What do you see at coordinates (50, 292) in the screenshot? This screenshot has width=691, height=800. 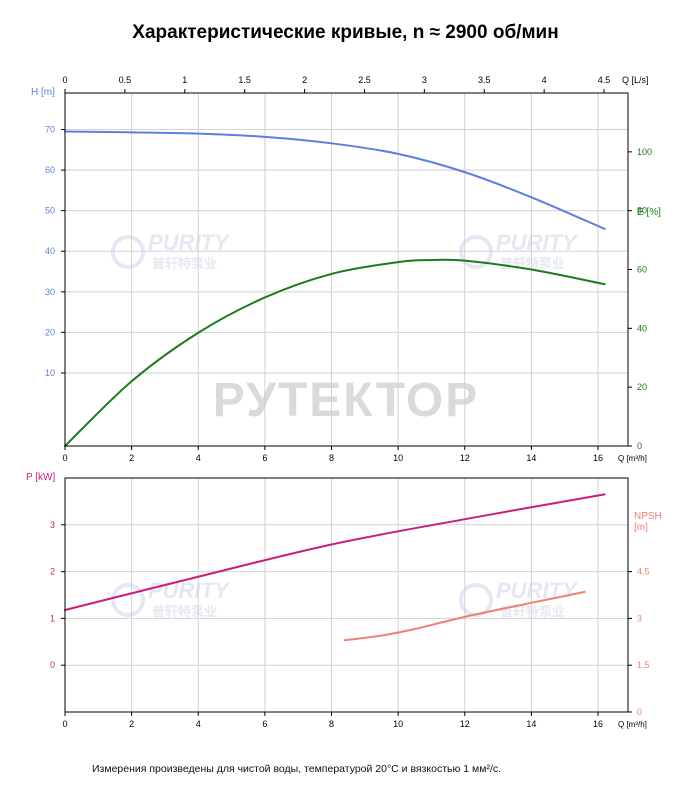 I see `y-left-tick-label: 30` at bounding box center [50, 292].